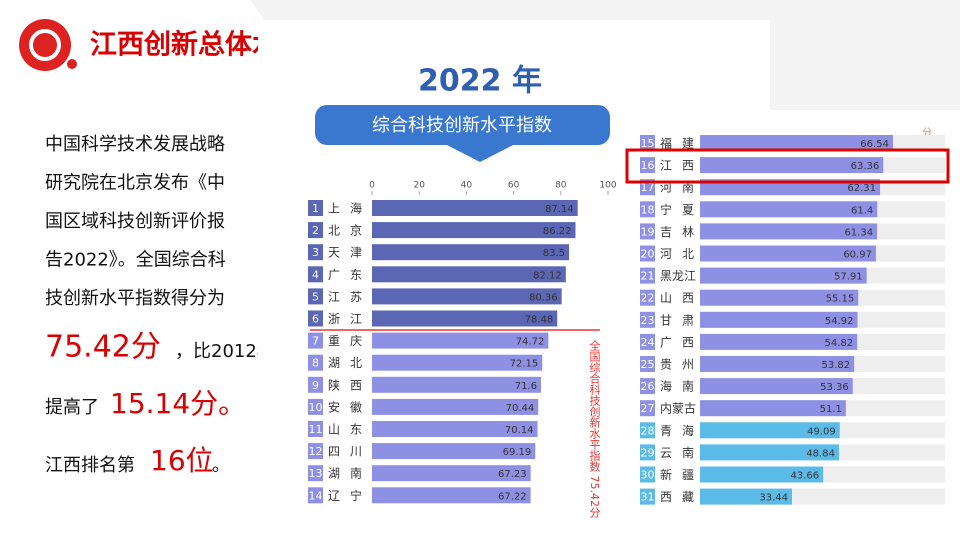 This screenshot has height=540, width=960. Describe the element at coordinates (861, 188) in the screenshot. I see `value-label: 62.31` at that location.